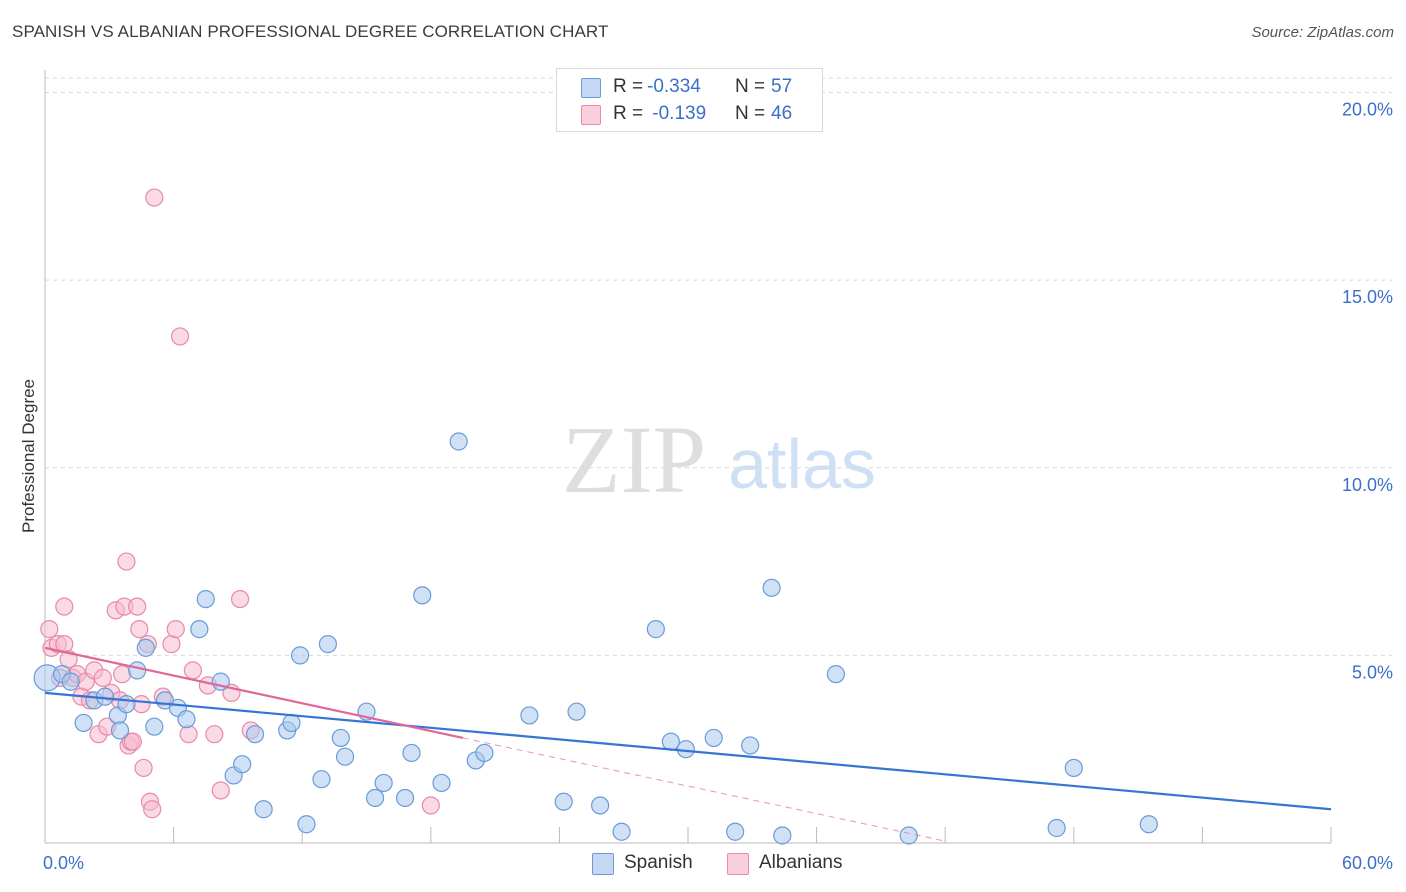  I want to click on source-label: Source: ZipAtlas.com, so click(1322, 32).